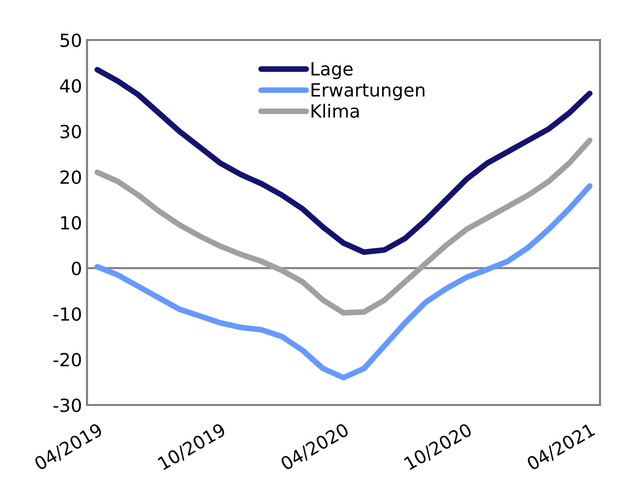 This screenshot has height=495, width=627. What do you see at coordinates (70, 86) in the screenshot?
I see `y-tick-label: 40` at bounding box center [70, 86].